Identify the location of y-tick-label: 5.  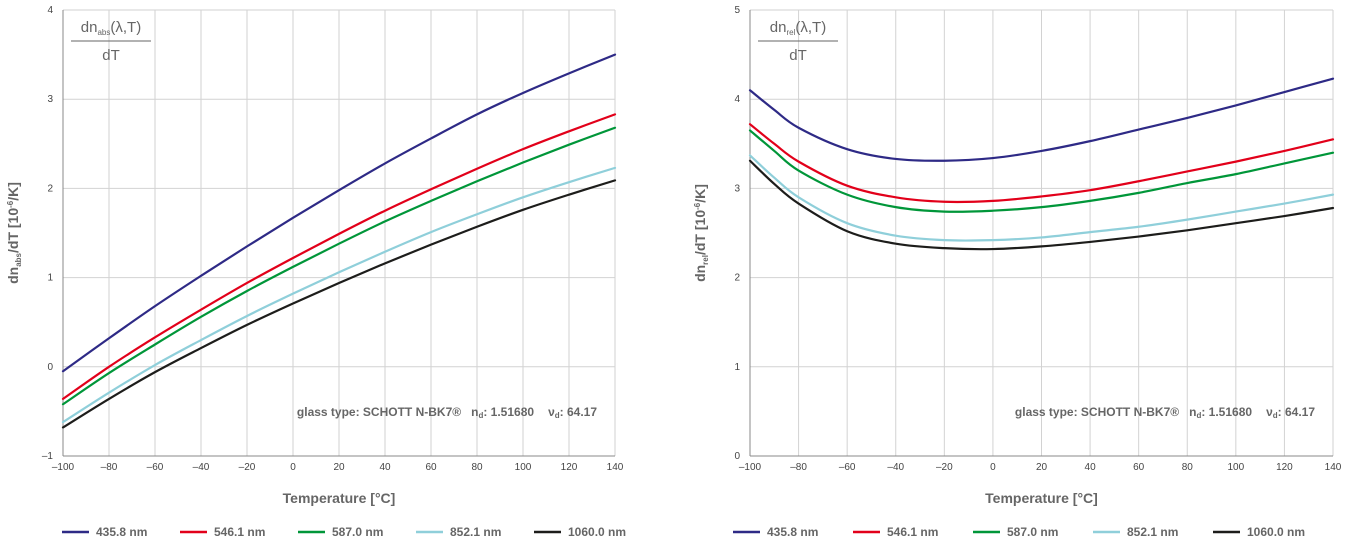
(737, 10).